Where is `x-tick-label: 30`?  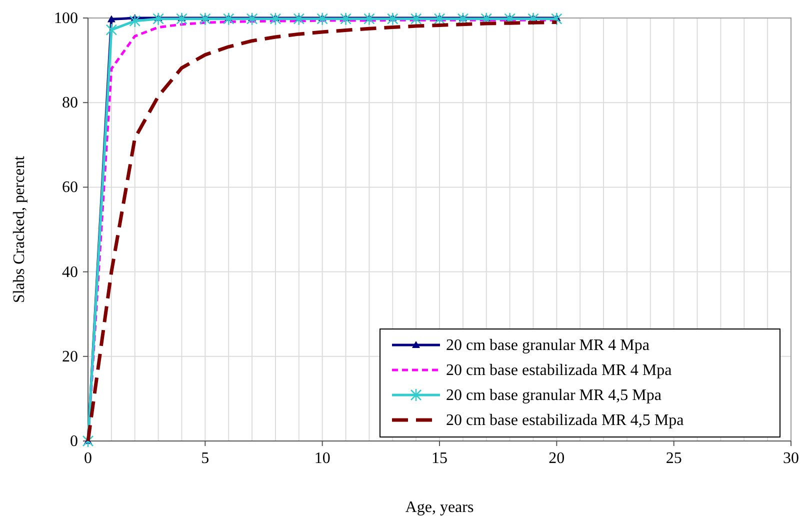 x-tick-label: 30 is located at coordinates (791, 458).